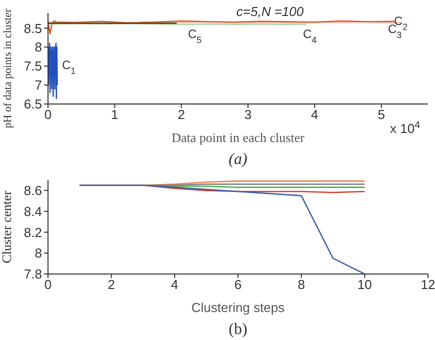 This screenshot has width=435, height=340. I want to click on text: (a), so click(238, 159).